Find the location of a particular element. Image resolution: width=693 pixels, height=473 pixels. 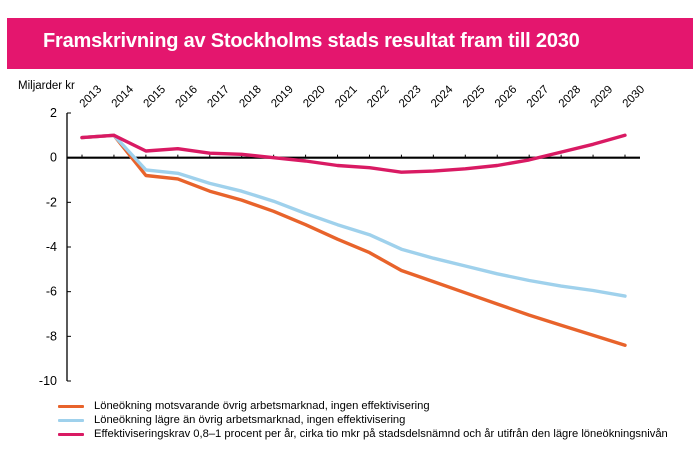

x-tick-label: 2024 is located at coordinates (442, 96).